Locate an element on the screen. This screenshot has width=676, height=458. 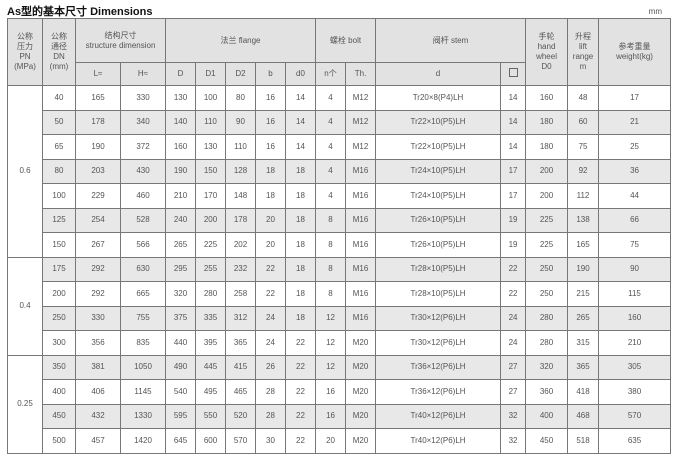
table-cell: 315 is located at coordinates (583, 343).